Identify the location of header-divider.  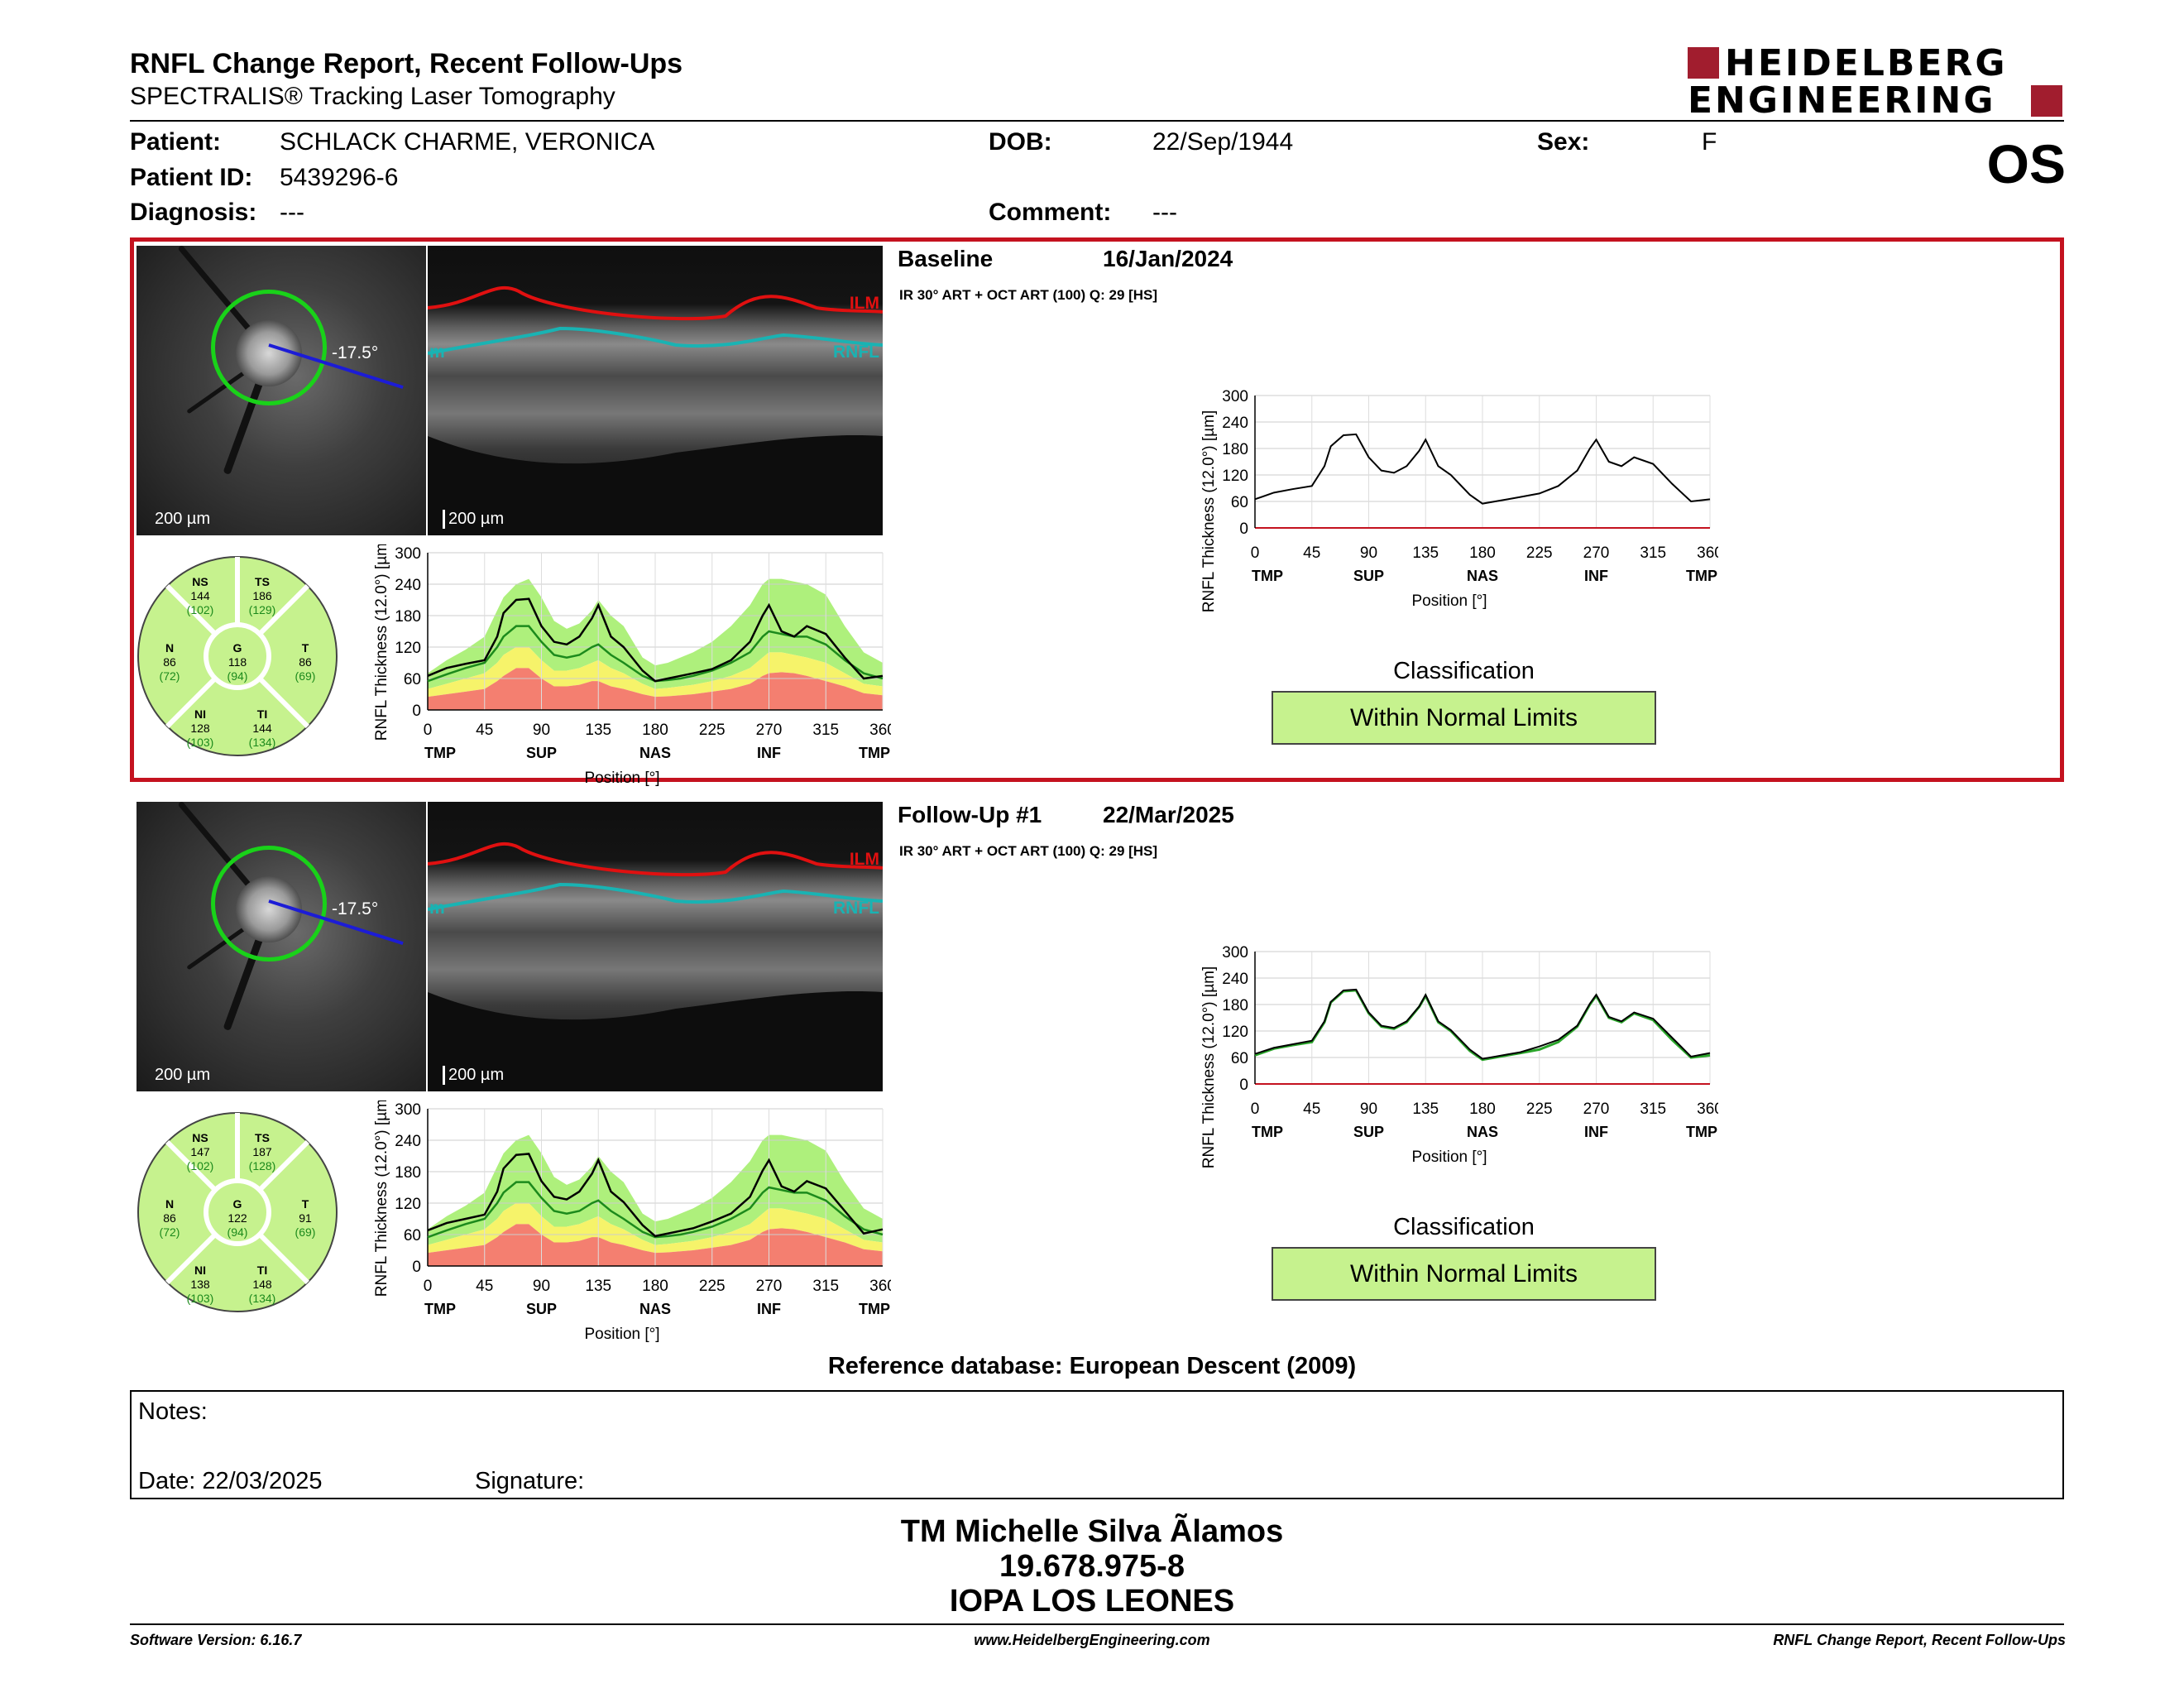
(1097, 121).